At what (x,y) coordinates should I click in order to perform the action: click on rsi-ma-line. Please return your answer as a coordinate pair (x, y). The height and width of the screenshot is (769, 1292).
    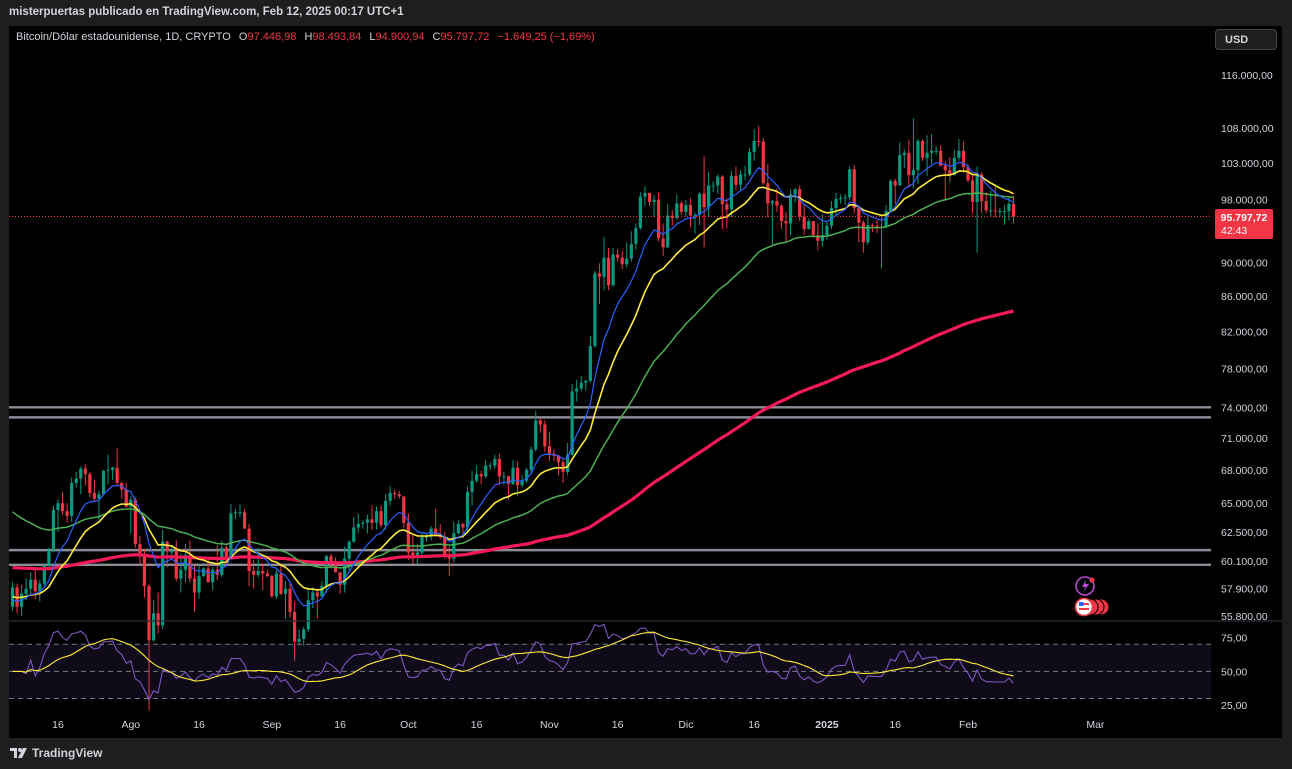
    Looking at the image, I should click on (513, 657).